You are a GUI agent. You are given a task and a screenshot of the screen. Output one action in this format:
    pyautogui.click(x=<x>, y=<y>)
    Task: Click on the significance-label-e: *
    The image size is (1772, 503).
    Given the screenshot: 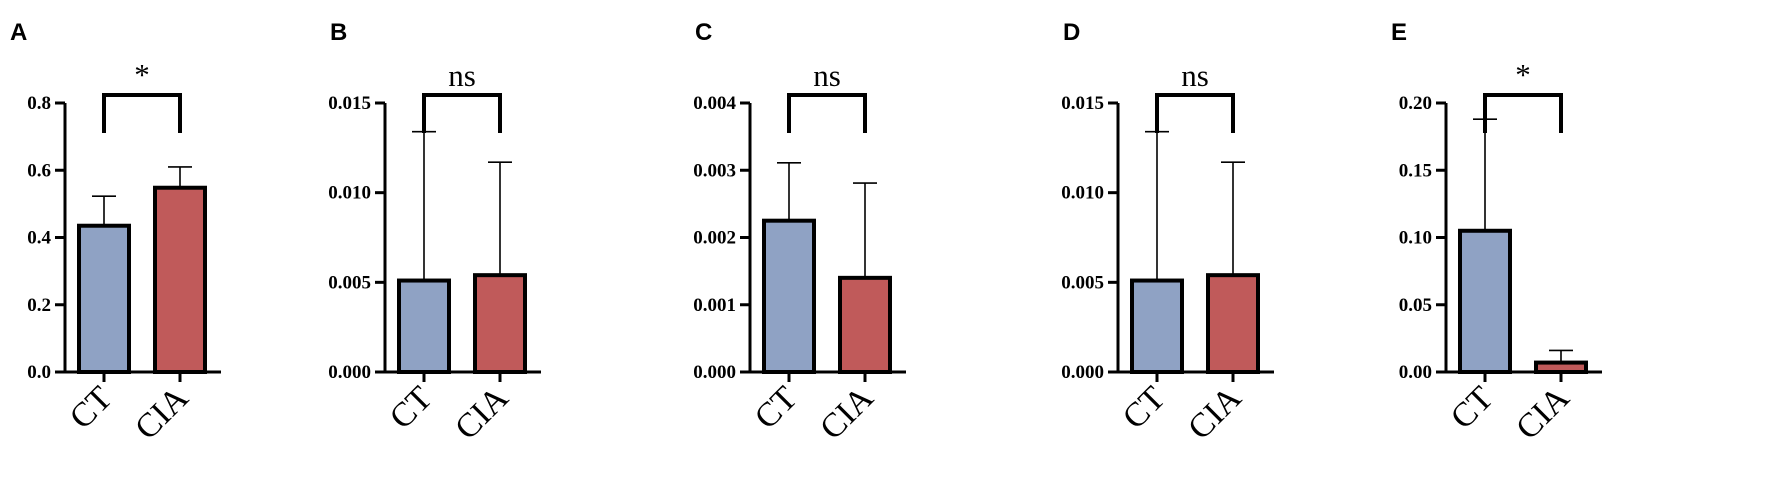 What is the action you would take?
    pyautogui.click(x=1523, y=74)
    